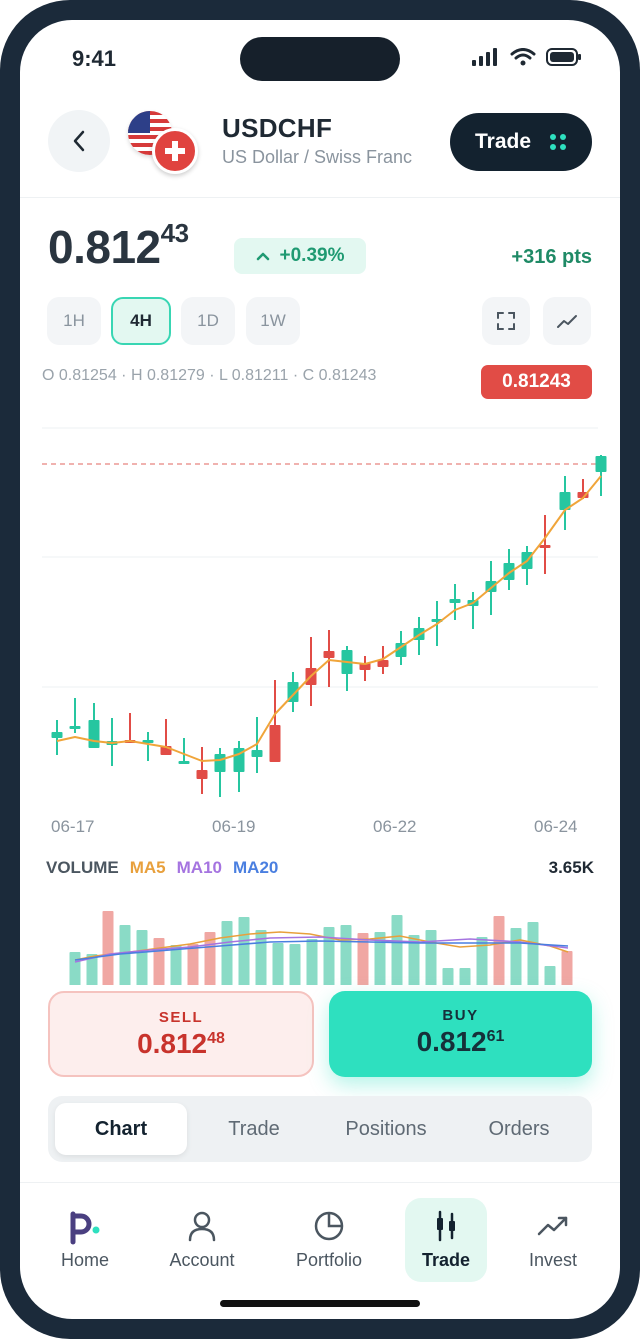  What do you see at coordinates (312, 255) in the screenshot?
I see `change-percent: +0.39%` at bounding box center [312, 255].